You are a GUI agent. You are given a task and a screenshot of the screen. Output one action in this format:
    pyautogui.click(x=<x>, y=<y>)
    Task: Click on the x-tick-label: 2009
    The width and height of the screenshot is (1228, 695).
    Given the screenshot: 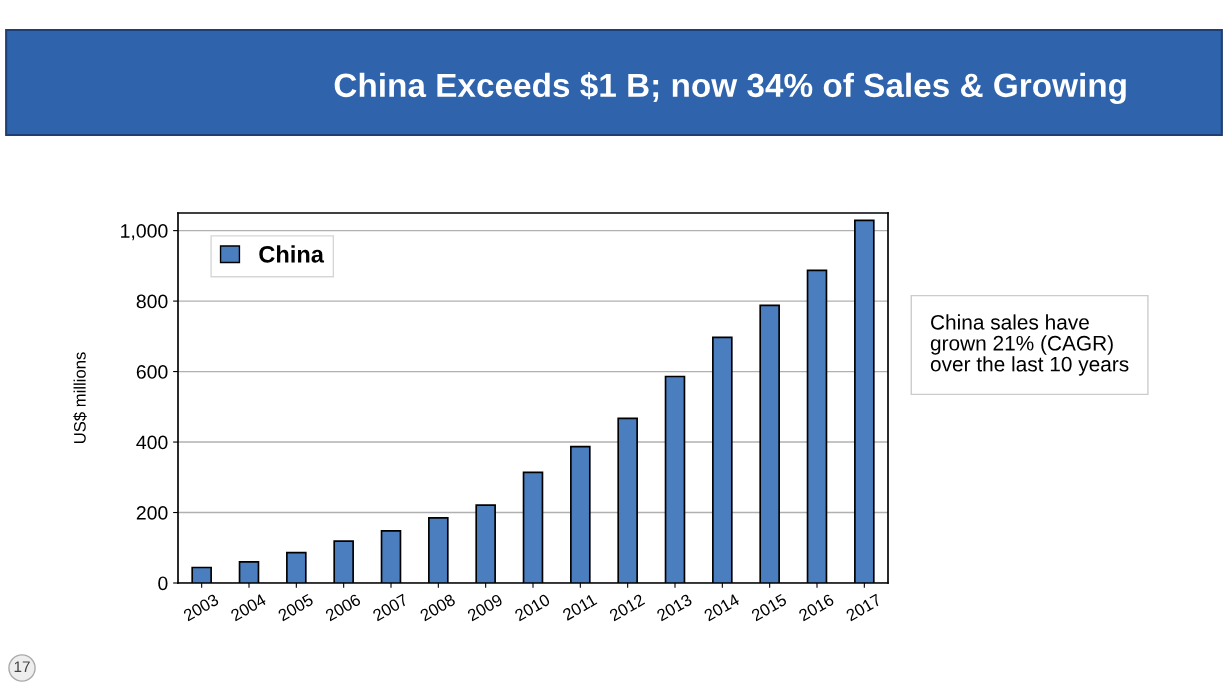 What is the action you would take?
    pyautogui.click(x=485, y=607)
    